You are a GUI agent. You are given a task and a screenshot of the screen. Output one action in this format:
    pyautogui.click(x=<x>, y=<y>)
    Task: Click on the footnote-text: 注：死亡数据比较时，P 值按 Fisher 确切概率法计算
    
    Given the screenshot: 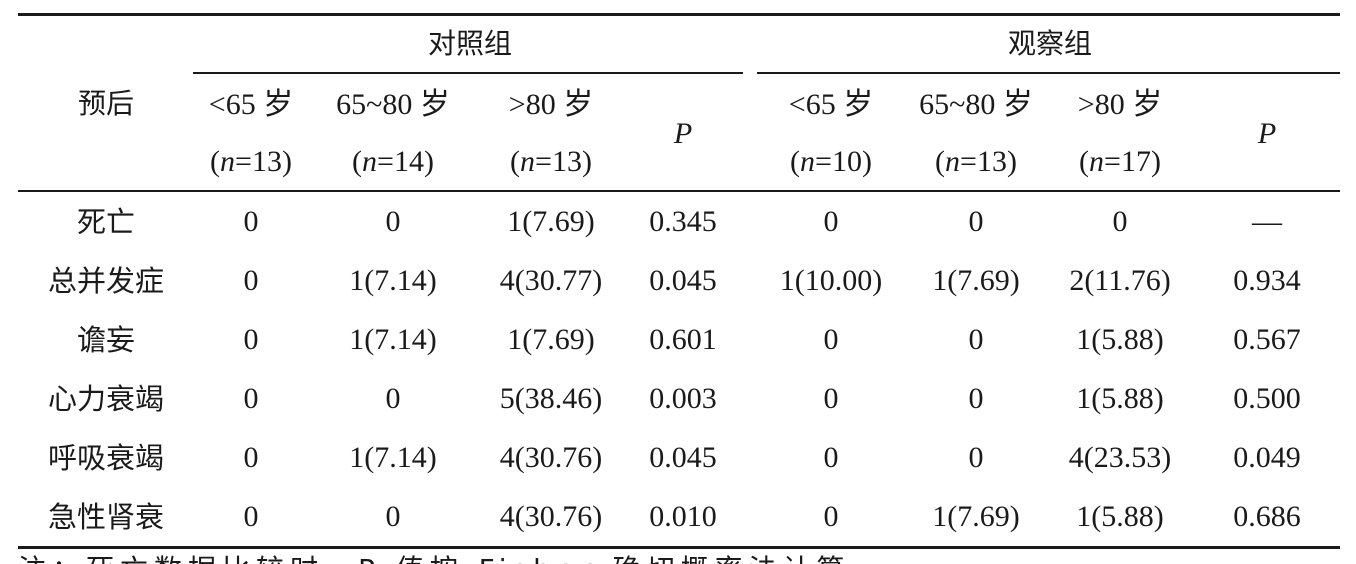 What is the action you would take?
    pyautogui.click(x=434, y=558)
    